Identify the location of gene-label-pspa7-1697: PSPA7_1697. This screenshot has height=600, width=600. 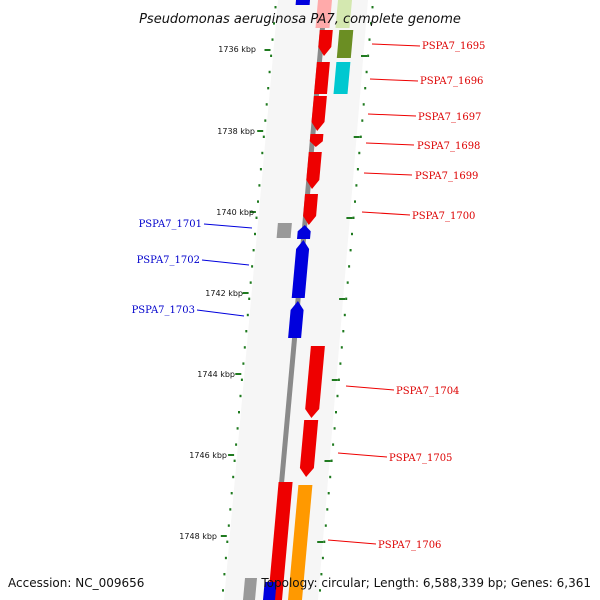
(449, 117).